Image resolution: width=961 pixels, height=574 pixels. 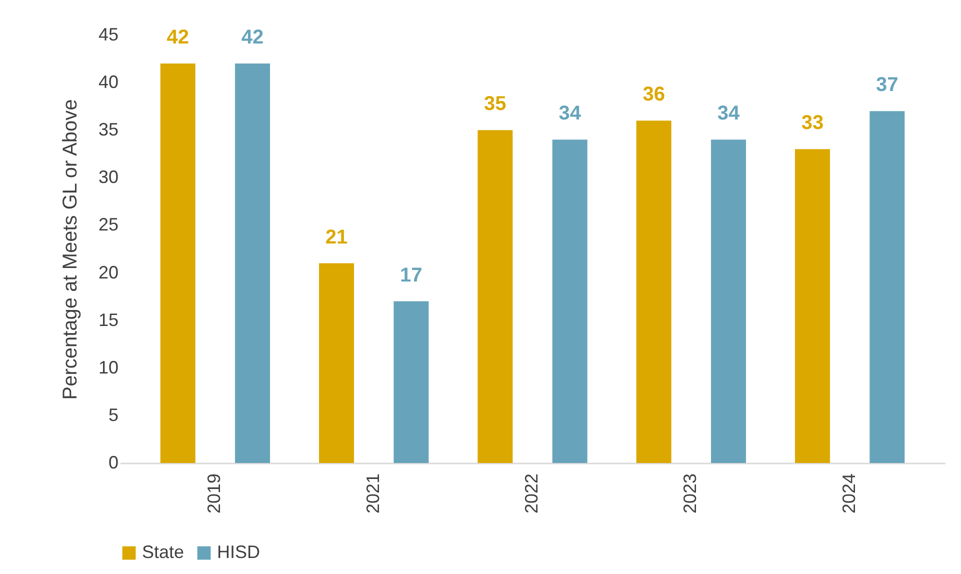 What do you see at coordinates (108, 320) in the screenshot?
I see `y-tick-label: 15` at bounding box center [108, 320].